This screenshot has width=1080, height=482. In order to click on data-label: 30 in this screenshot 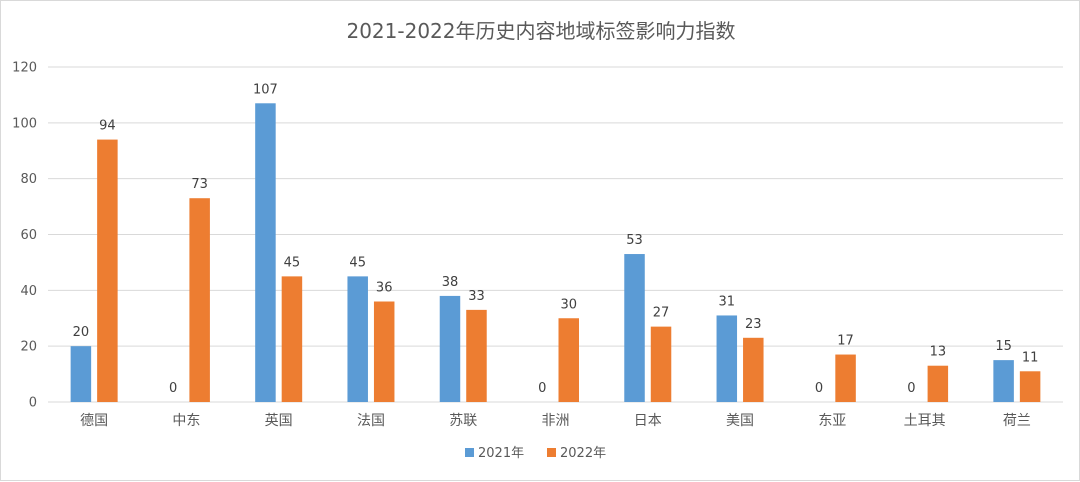, I will do `click(568, 304)`.